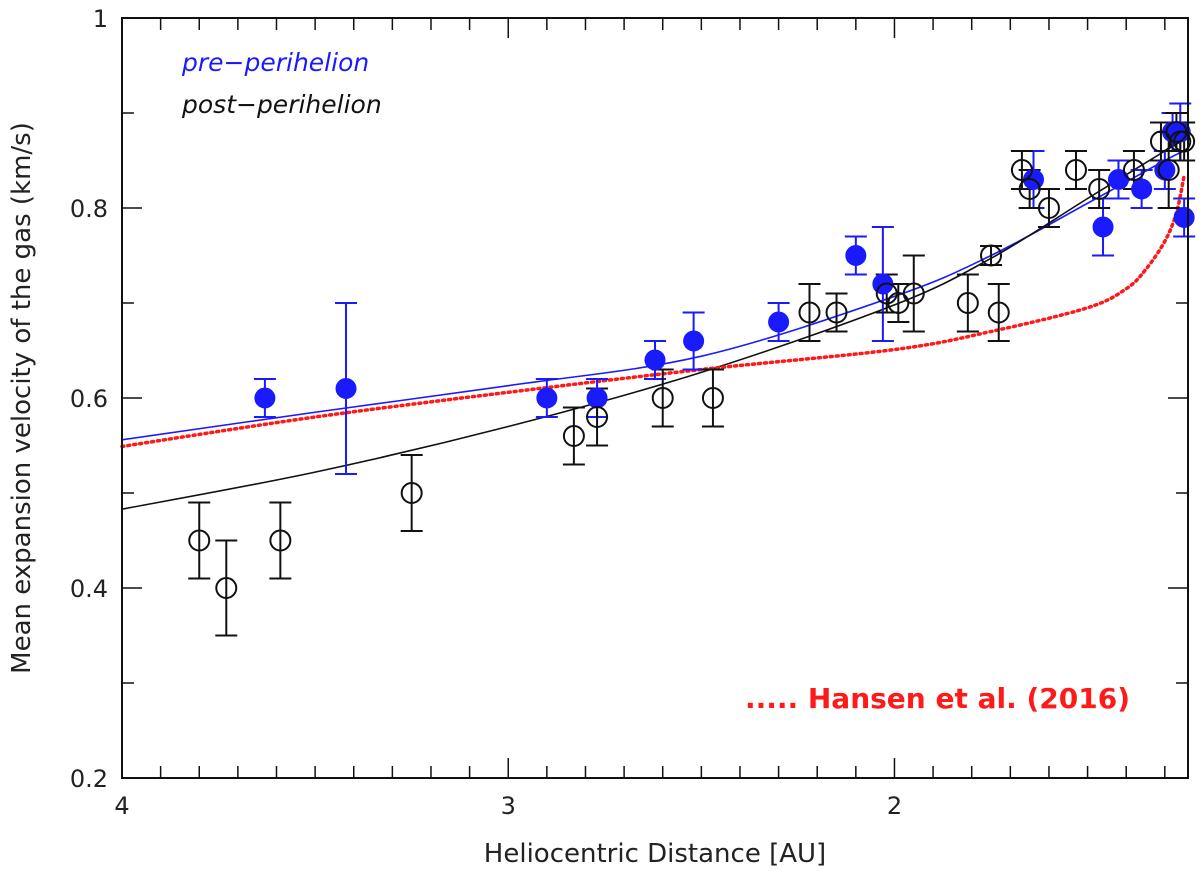 This screenshot has height=871, width=1200. Describe the element at coordinates (100, 19) in the screenshot. I see `y-tick-label: 1` at that location.